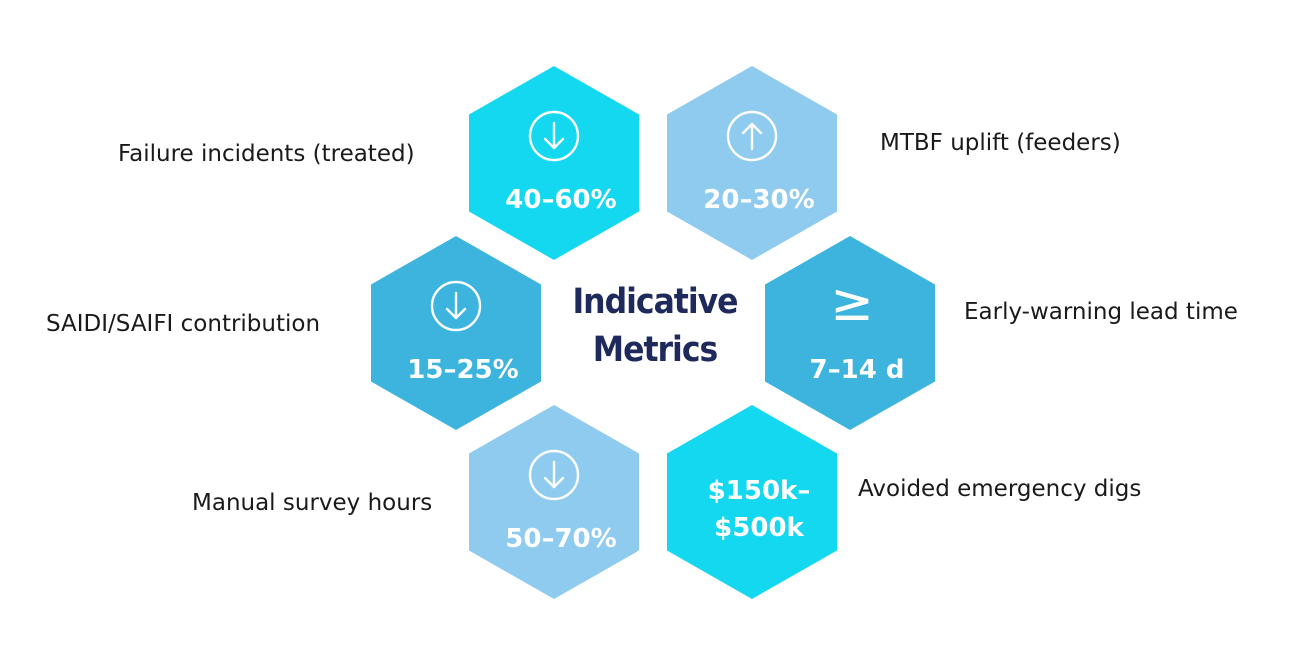 The width and height of the screenshot is (1296, 666). What do you see at coordinates (1101, 312) in the screenshot?
I see `metric-label-early-warning: Early-warning lead time` at bounding box center [1101, 312].